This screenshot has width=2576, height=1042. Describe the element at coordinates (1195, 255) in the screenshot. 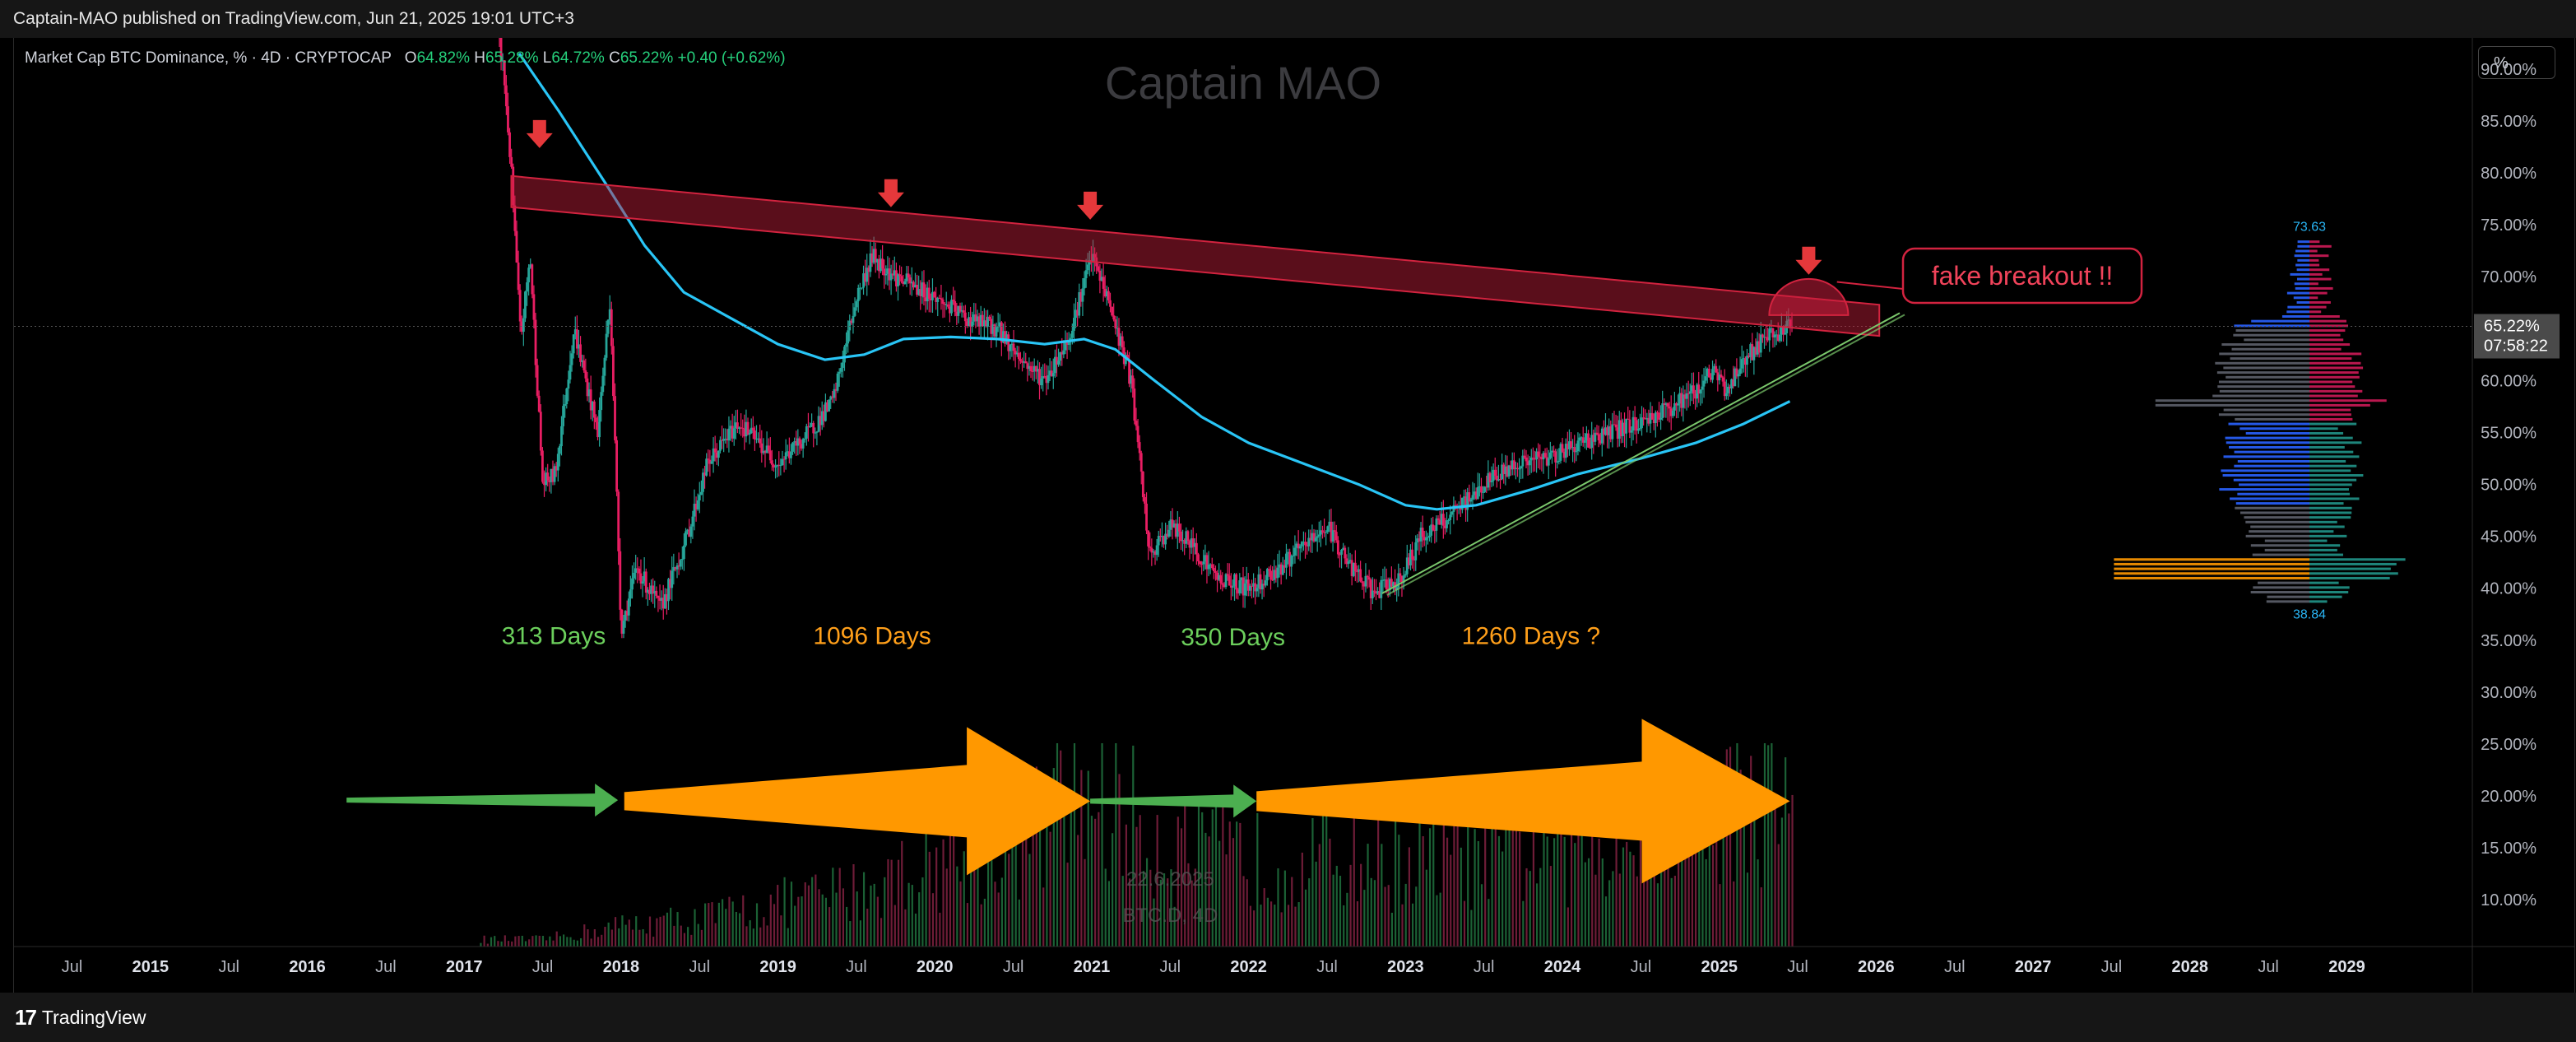

I see `resistance-channel` at that location.